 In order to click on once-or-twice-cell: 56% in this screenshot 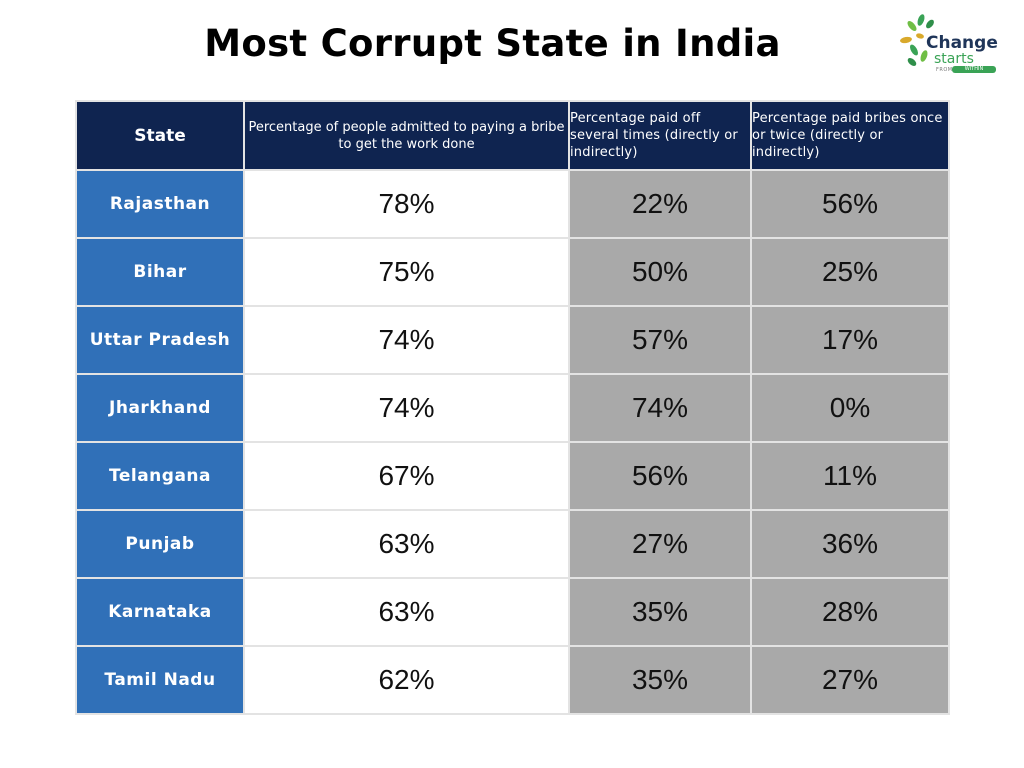, I will do `click(850, 204)`.